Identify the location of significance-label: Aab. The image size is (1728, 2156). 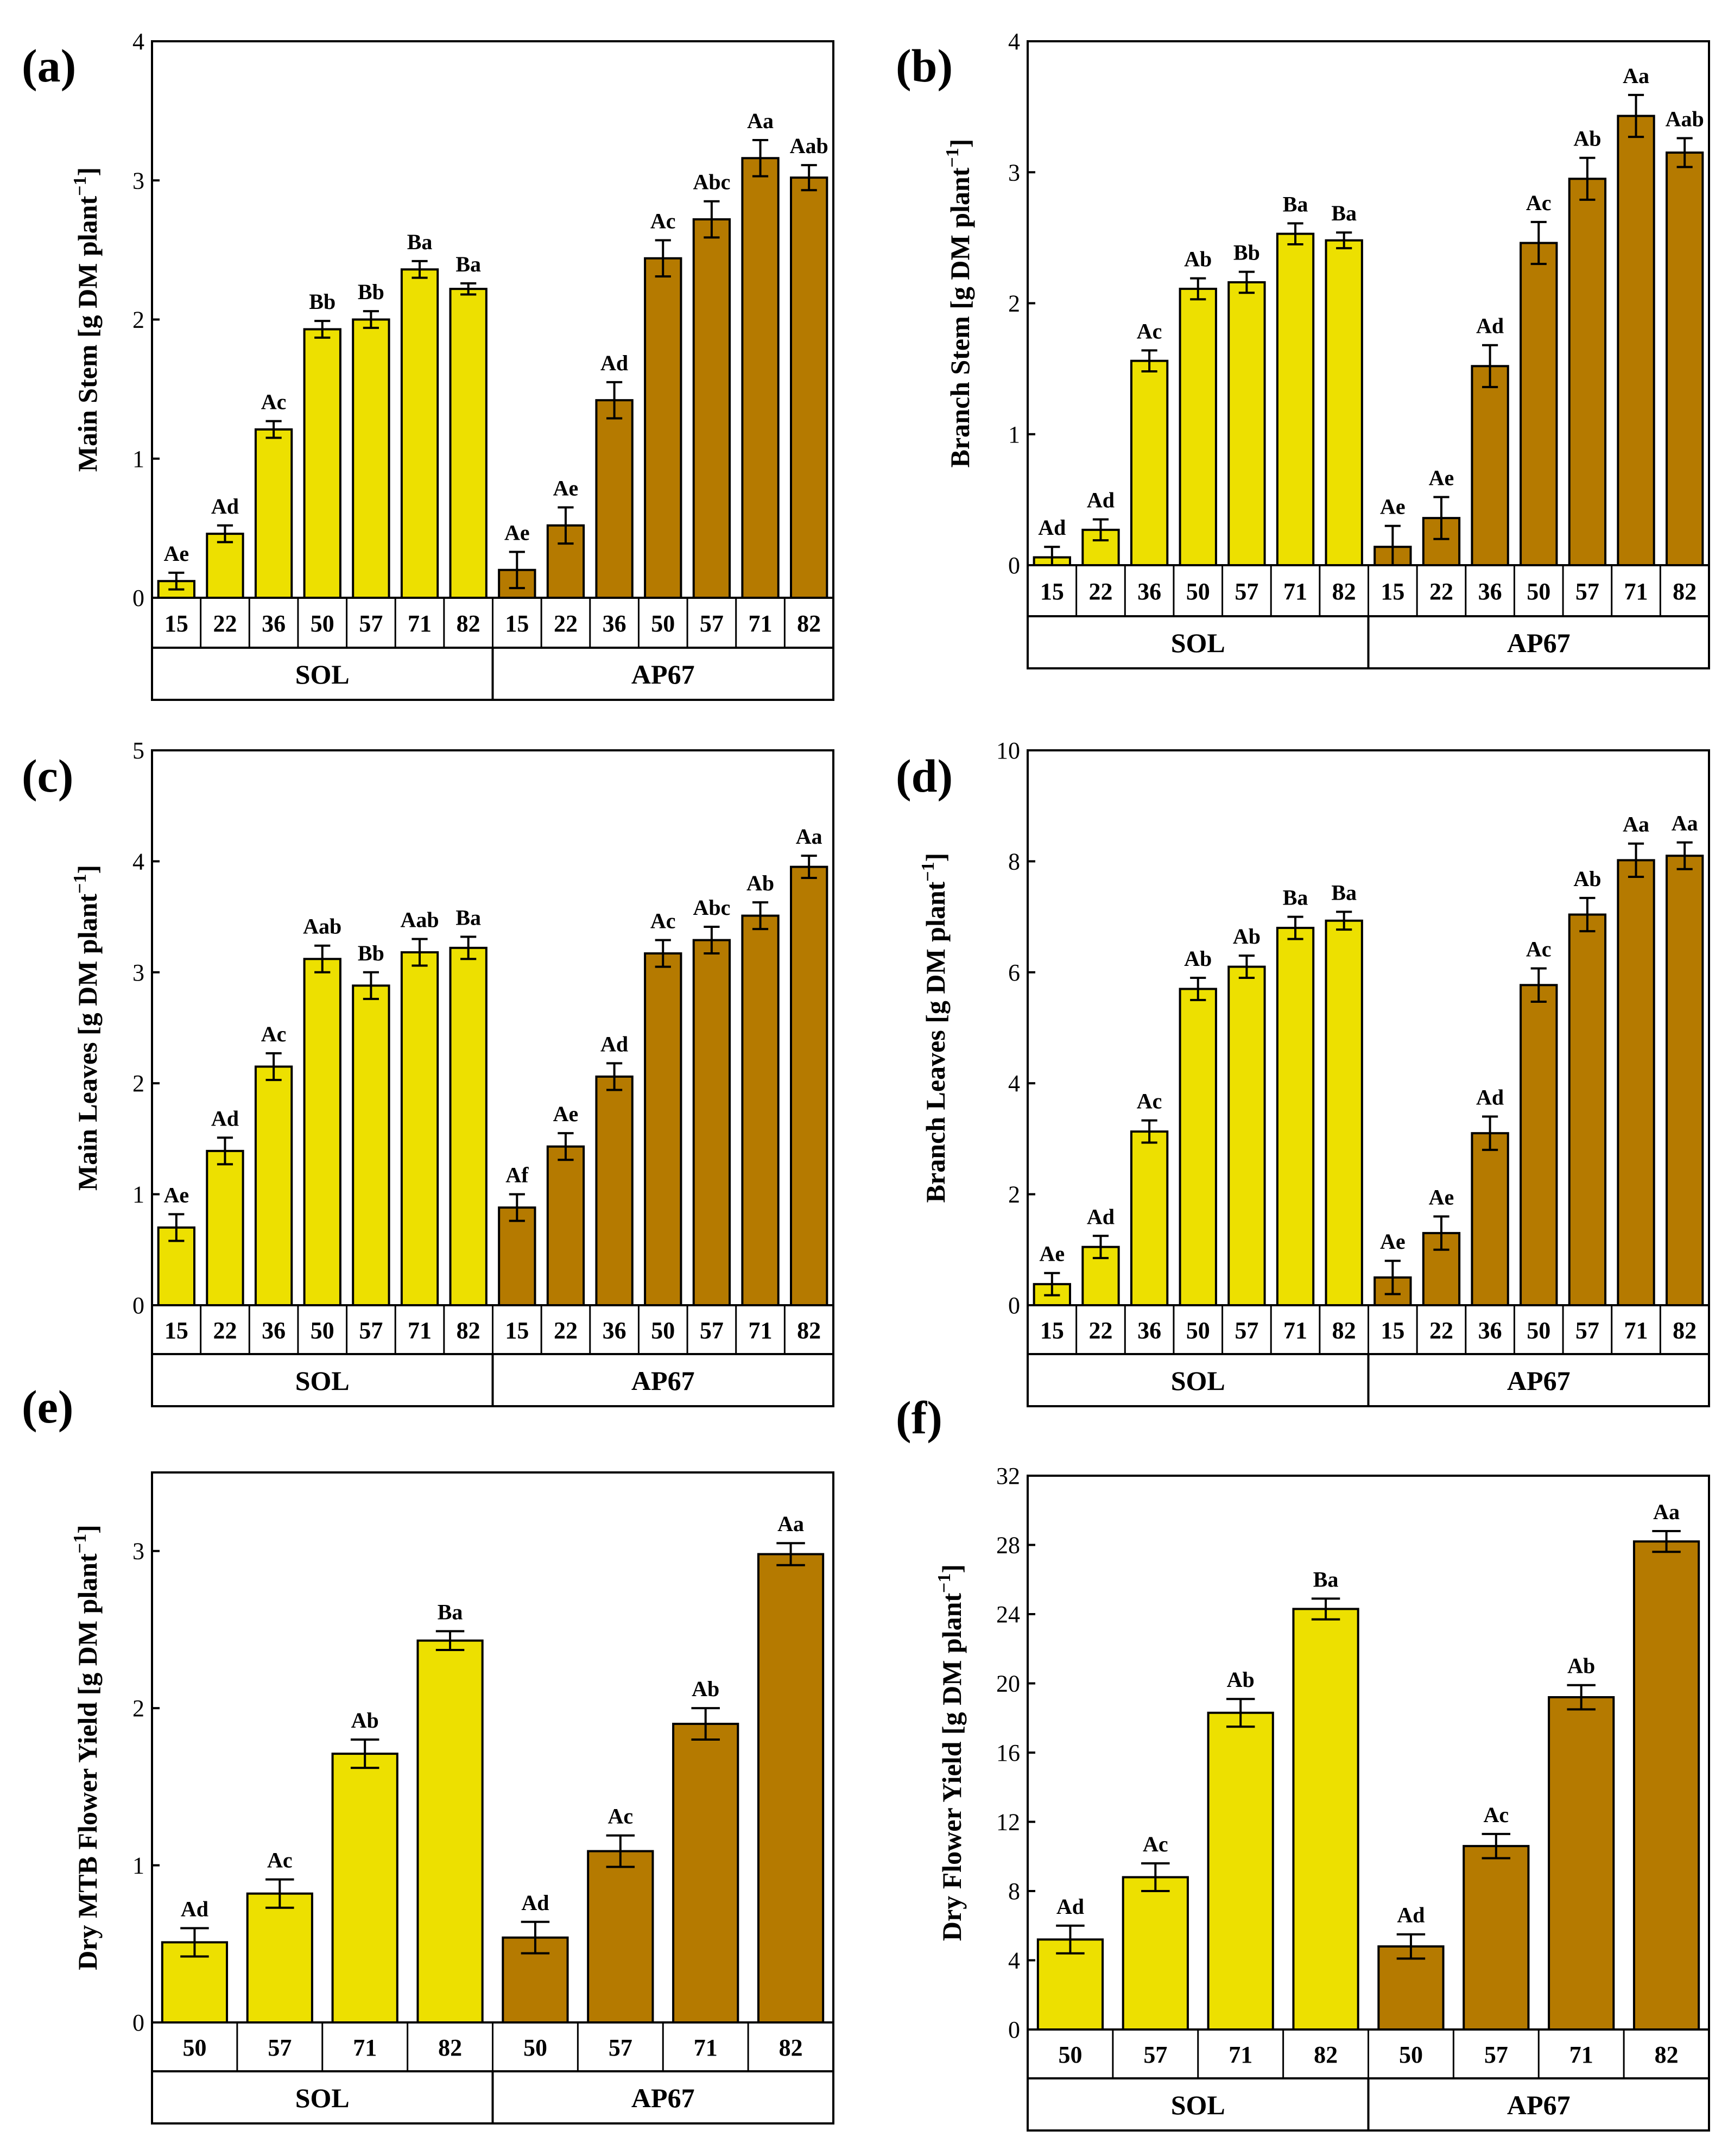
(1685, 119).